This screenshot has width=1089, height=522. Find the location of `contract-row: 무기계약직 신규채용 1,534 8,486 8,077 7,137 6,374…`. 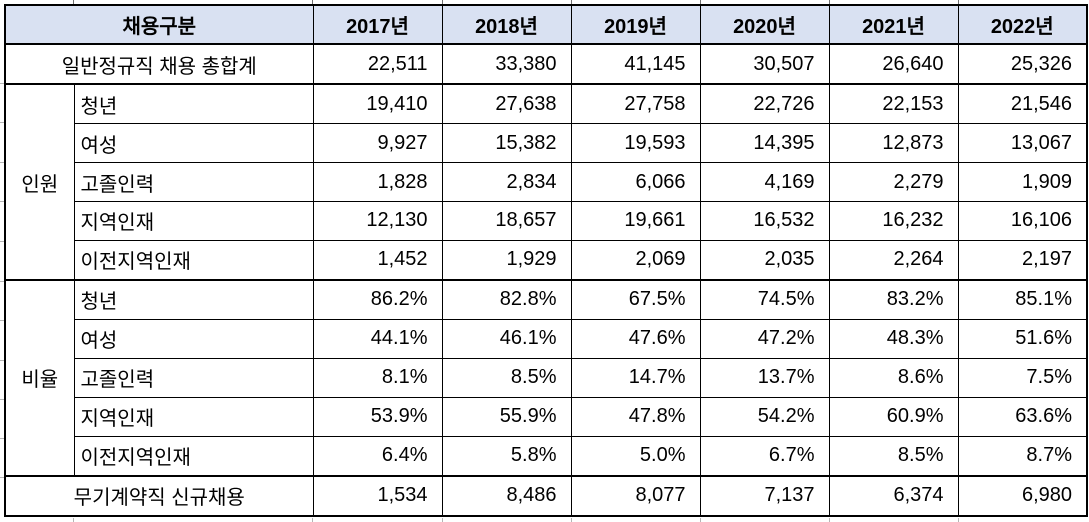

contract-row: 무기계약직 신규채용 1,534 8,486 8,077 7,137 6,374… is located at coordinates (546, 495).